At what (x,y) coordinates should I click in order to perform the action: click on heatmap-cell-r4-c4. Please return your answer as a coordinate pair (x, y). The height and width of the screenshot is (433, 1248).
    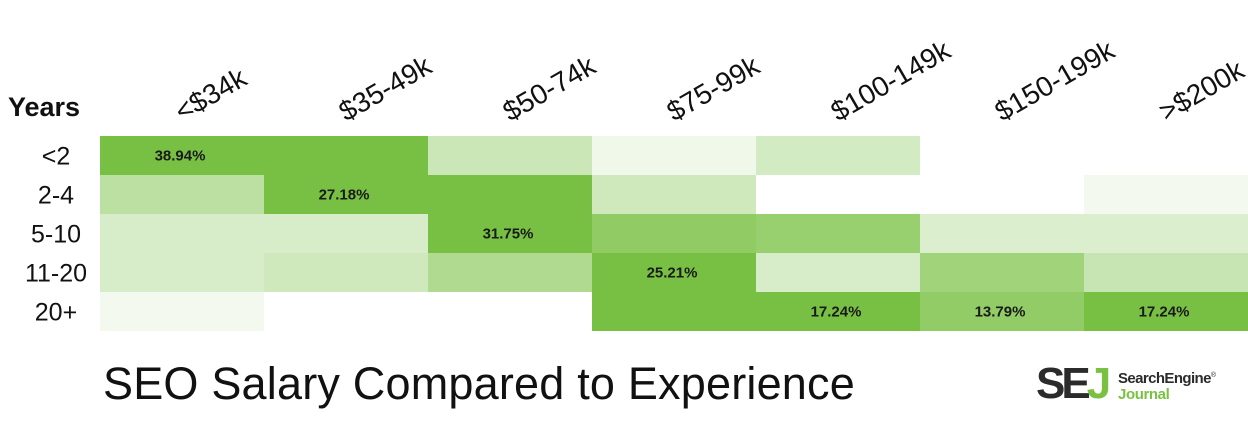
    Looking at the image, I should click on (838, 311).